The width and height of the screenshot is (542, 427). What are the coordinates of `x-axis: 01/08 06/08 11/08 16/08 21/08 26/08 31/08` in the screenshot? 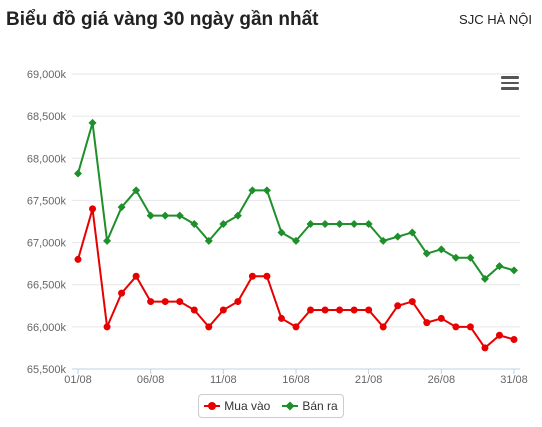 It's located at (296, 377).